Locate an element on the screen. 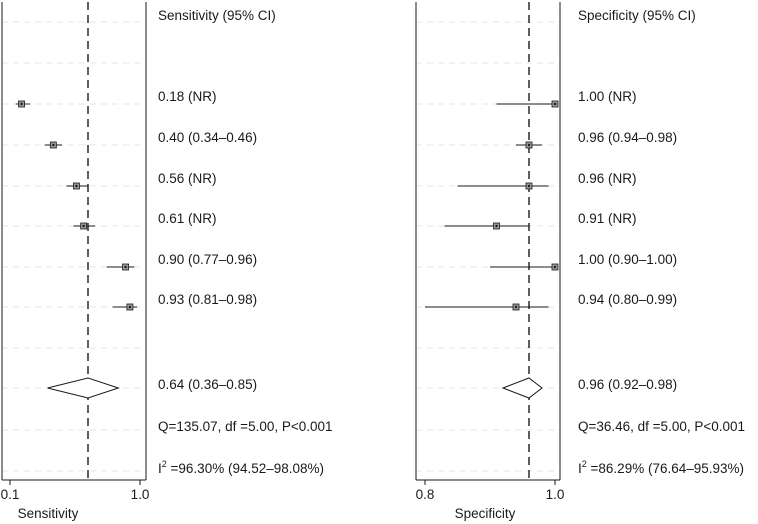  i-squared-statistic: I2 =96.30% (94.52–98.08%) is located at coordinates (241, 467).